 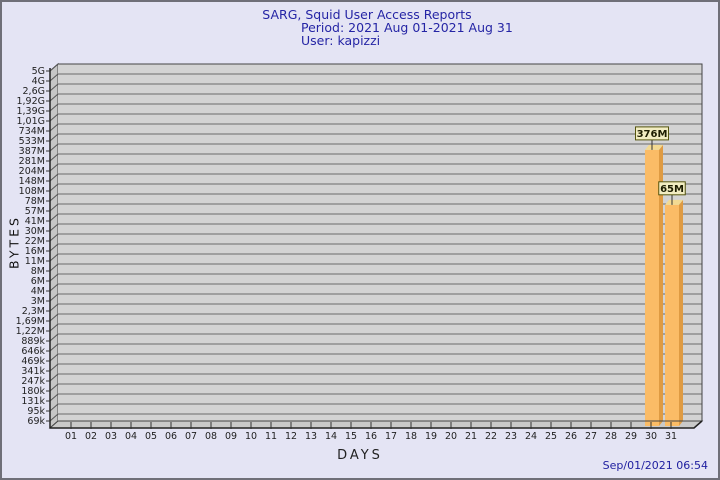 What do you see at coordinates (674, 202) in the screenshot?
I see `bar-top` at bounding box center [674, 202].